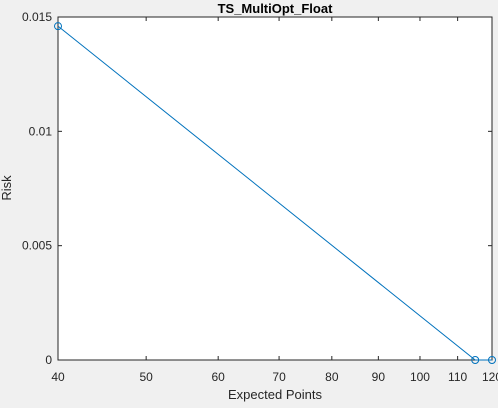 Image resolution: width=498 pixels, height=408 pixels. Describe the element at coordinates (37, 17) in the screenshot. I see `y-tick-label: 0.015` at that location.